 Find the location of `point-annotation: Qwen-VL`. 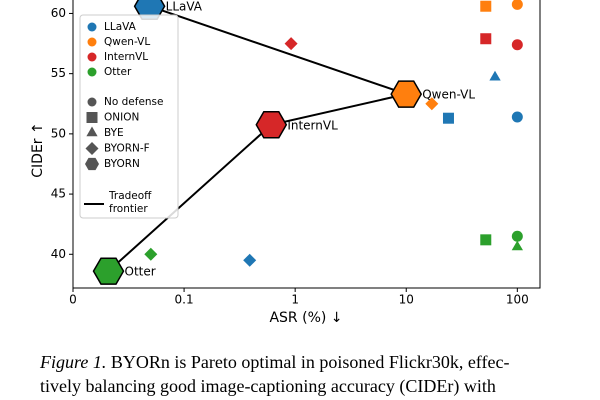

point-annotation: Qwen-VL is located at coordinates (448, 95).